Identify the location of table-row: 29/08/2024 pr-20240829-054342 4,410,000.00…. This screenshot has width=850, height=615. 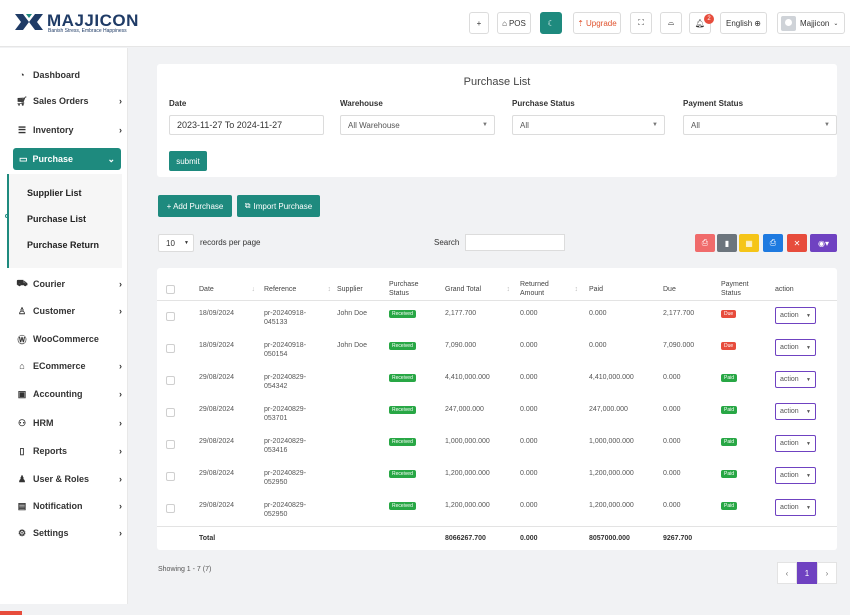
(497, 381).